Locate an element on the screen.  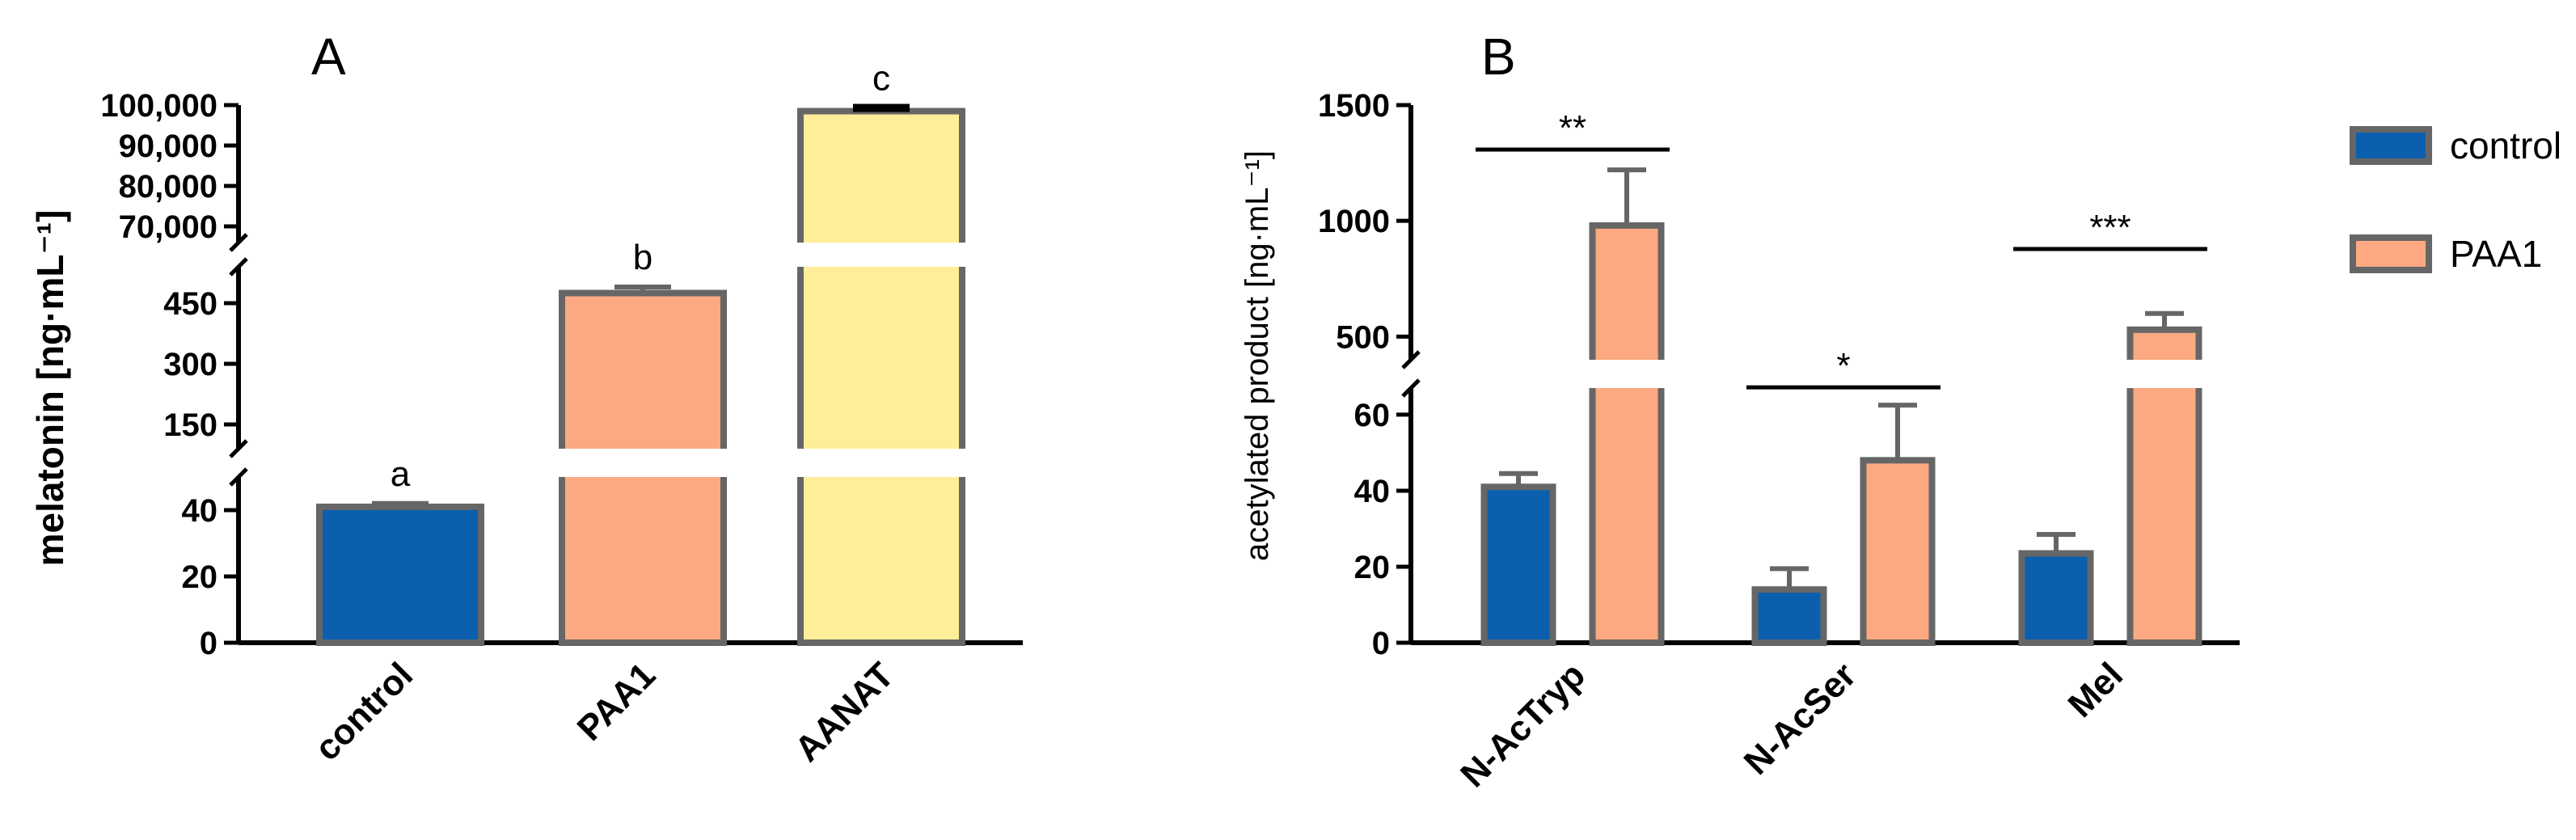
panel-b-y-tick-label: 20 is located at coordinates (1372, 567).